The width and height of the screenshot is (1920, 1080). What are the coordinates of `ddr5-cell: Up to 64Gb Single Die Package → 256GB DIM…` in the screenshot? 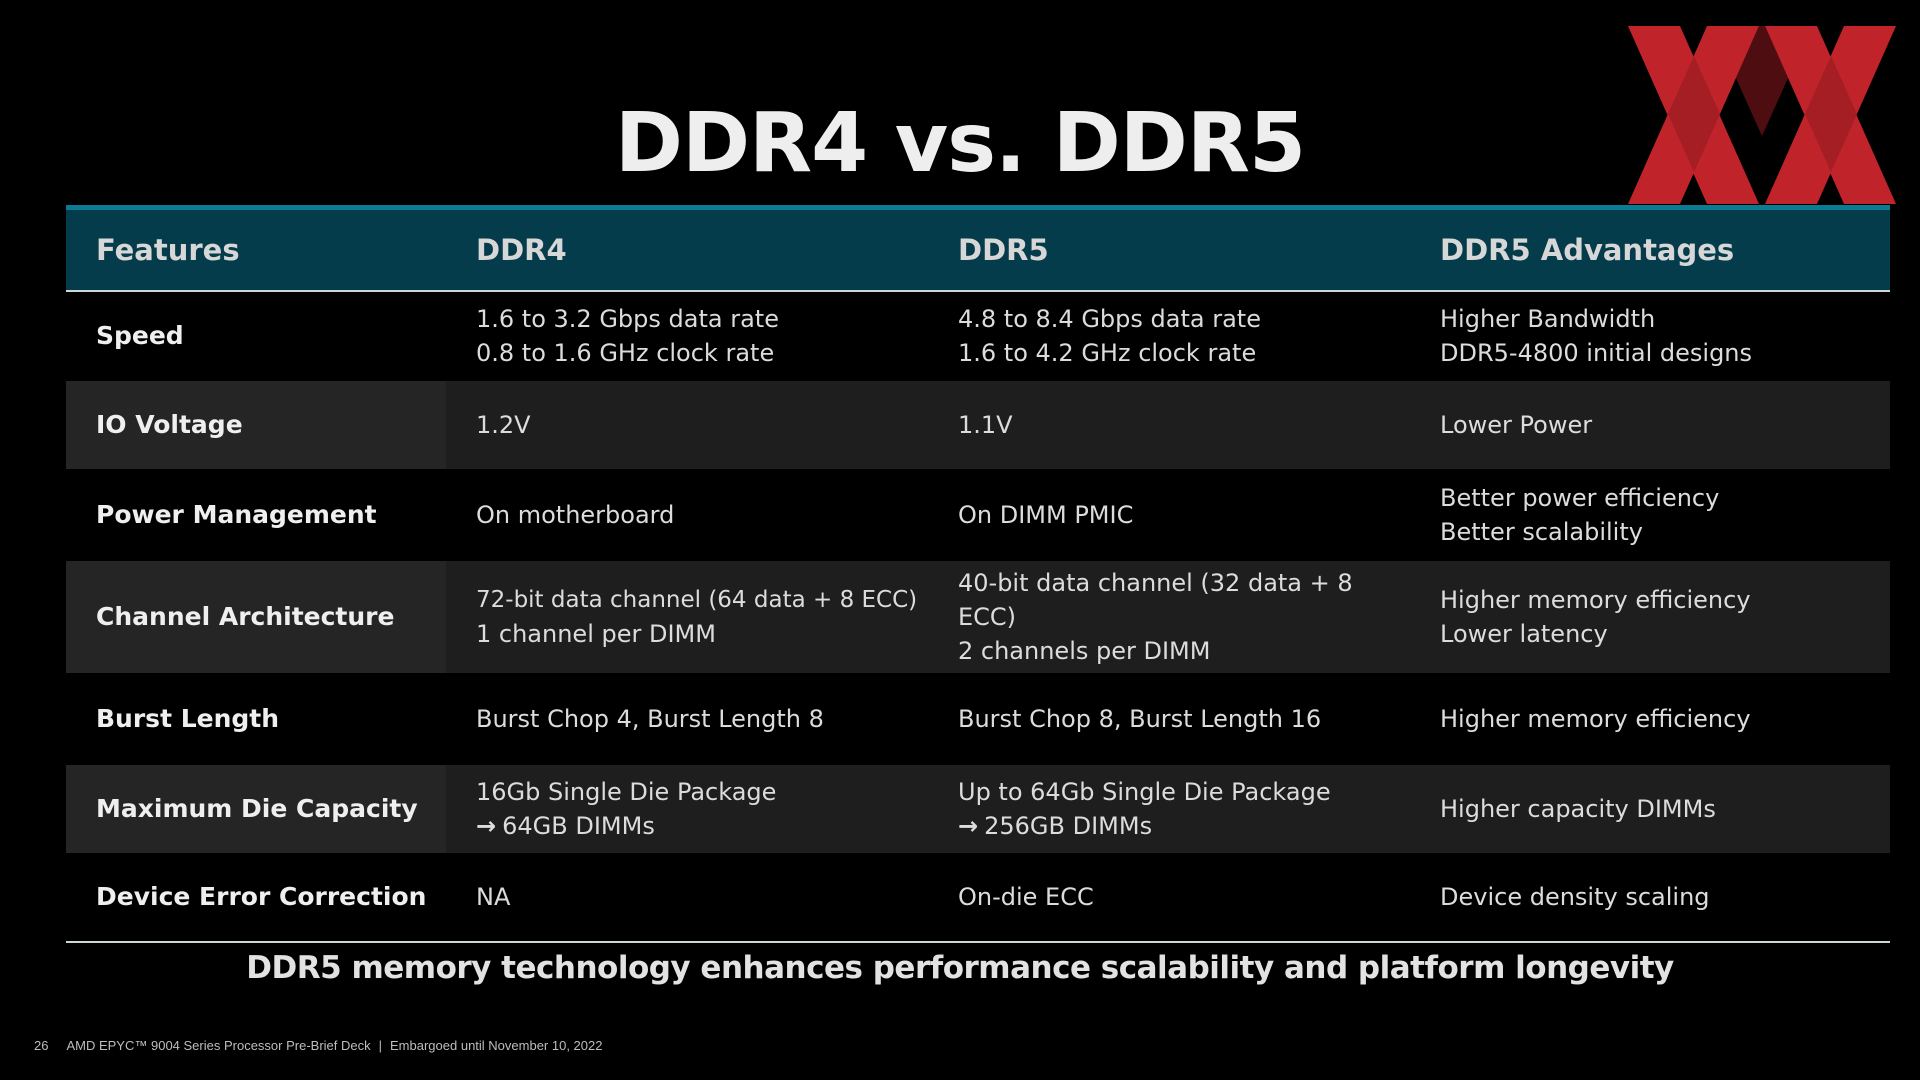 It's located at (1169, 809).